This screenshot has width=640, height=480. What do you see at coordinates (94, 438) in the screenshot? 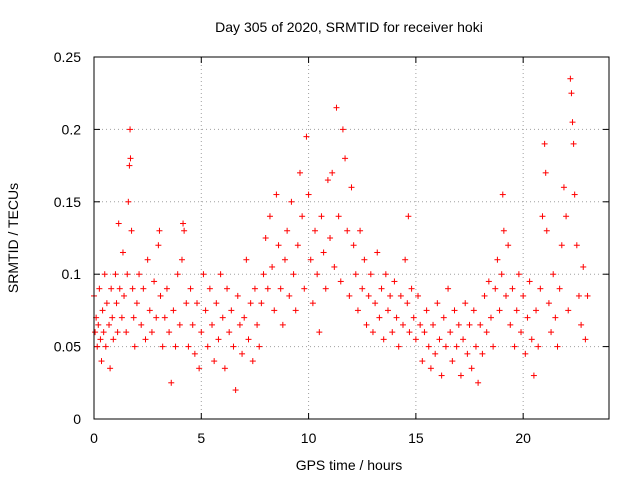
I see `x-tick-label: 0` at bounding box center [94, 438].